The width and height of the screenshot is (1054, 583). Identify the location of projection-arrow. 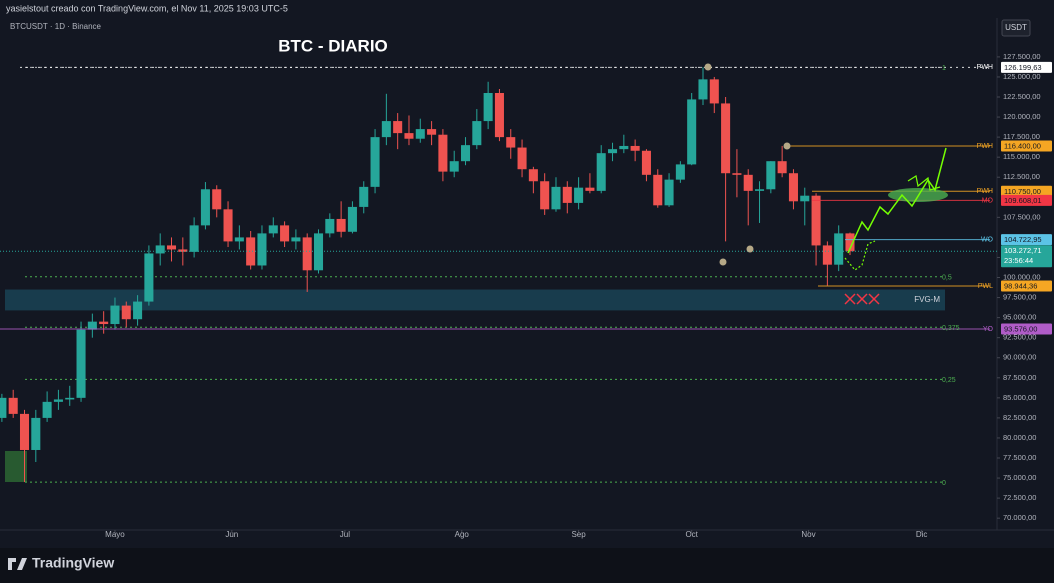
(860, 255).